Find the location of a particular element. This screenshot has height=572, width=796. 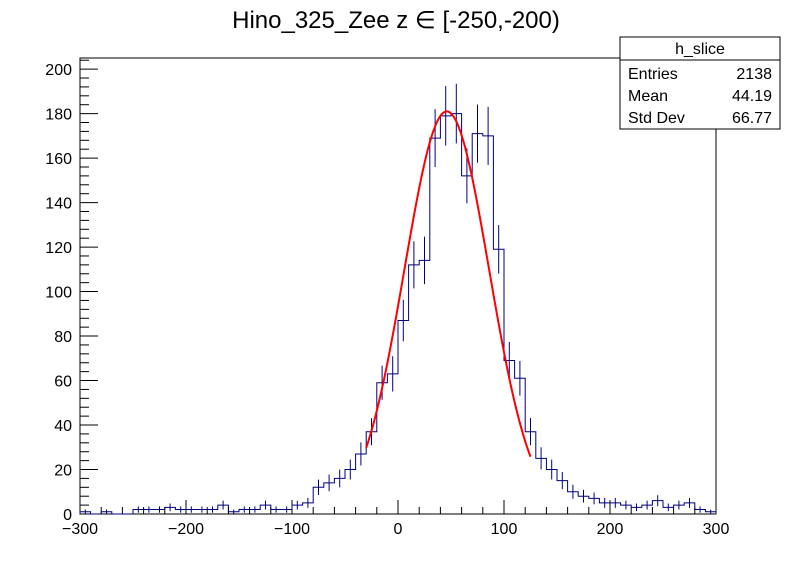

x-tick-label: 100 is located at coordinates (504, 529).